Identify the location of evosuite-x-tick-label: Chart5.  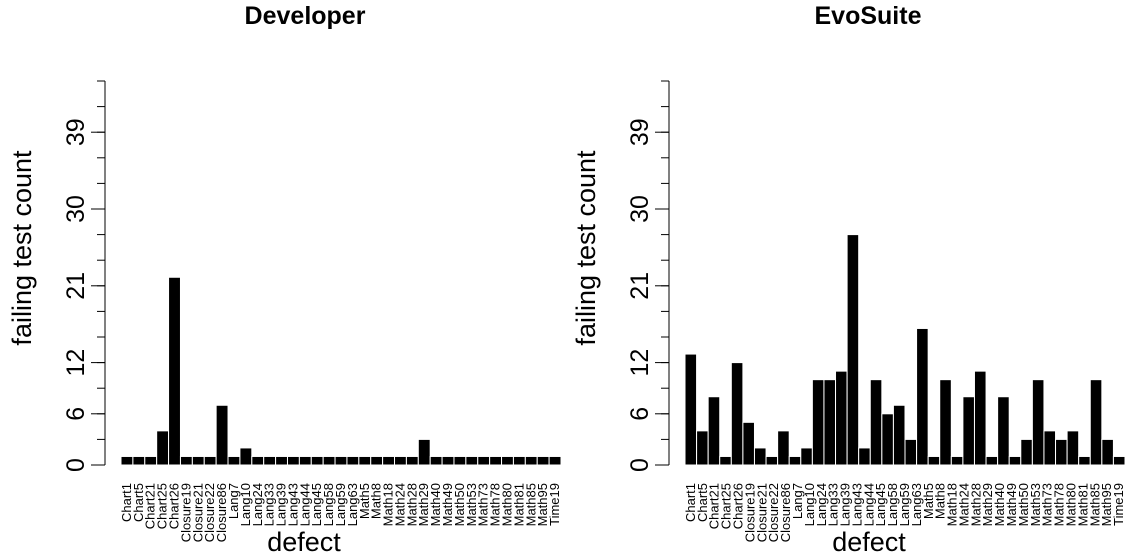
(702, 502).